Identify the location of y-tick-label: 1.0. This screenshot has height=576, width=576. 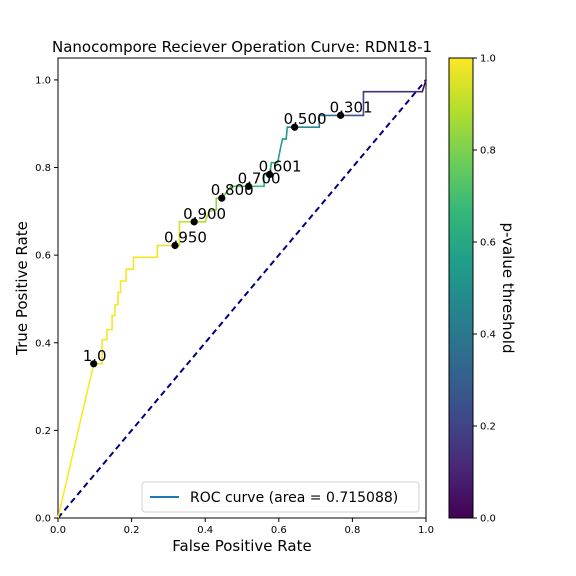
(43, 80).